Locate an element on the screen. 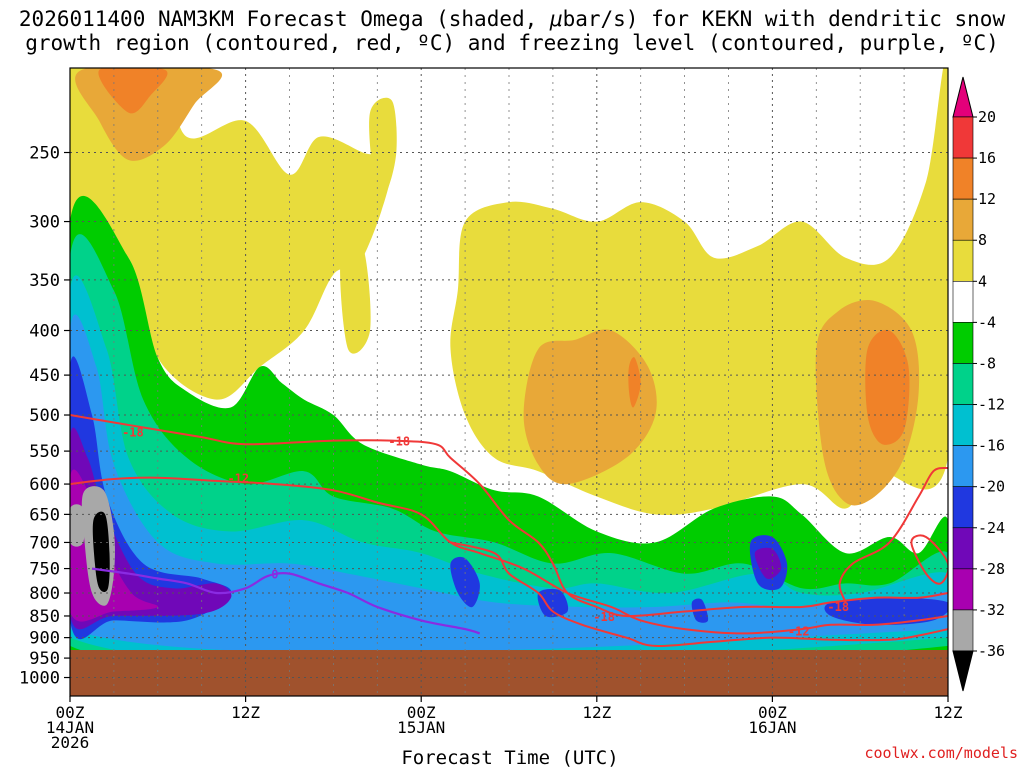 This screenshot has height=768, width=1024. x-tick-label-h0-1: 00Z is located at coordinates (70, 712).